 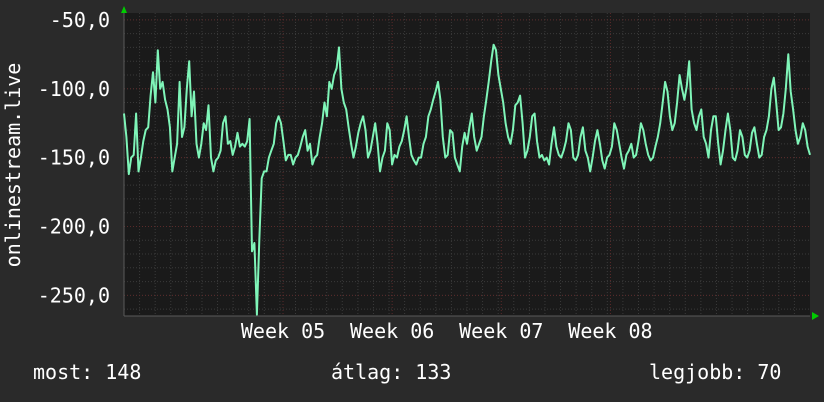 I want to click on y-tick-label: -250,0, so click(x=74, y=295).